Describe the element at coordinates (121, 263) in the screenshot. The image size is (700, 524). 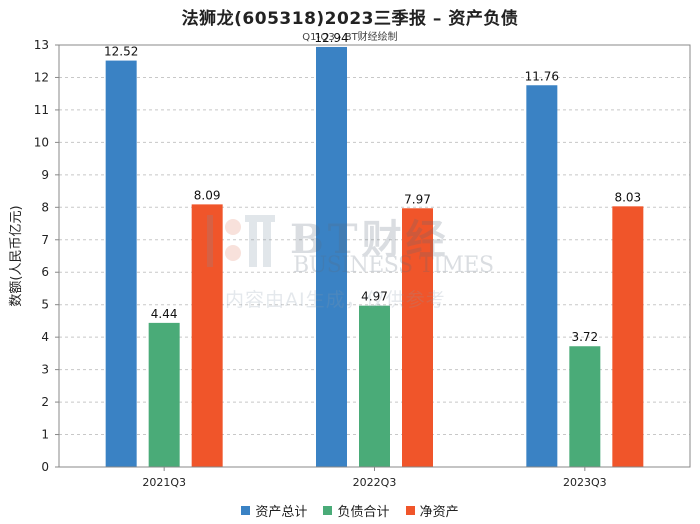
I see `bar-total-assets-2021Q3` at that location.